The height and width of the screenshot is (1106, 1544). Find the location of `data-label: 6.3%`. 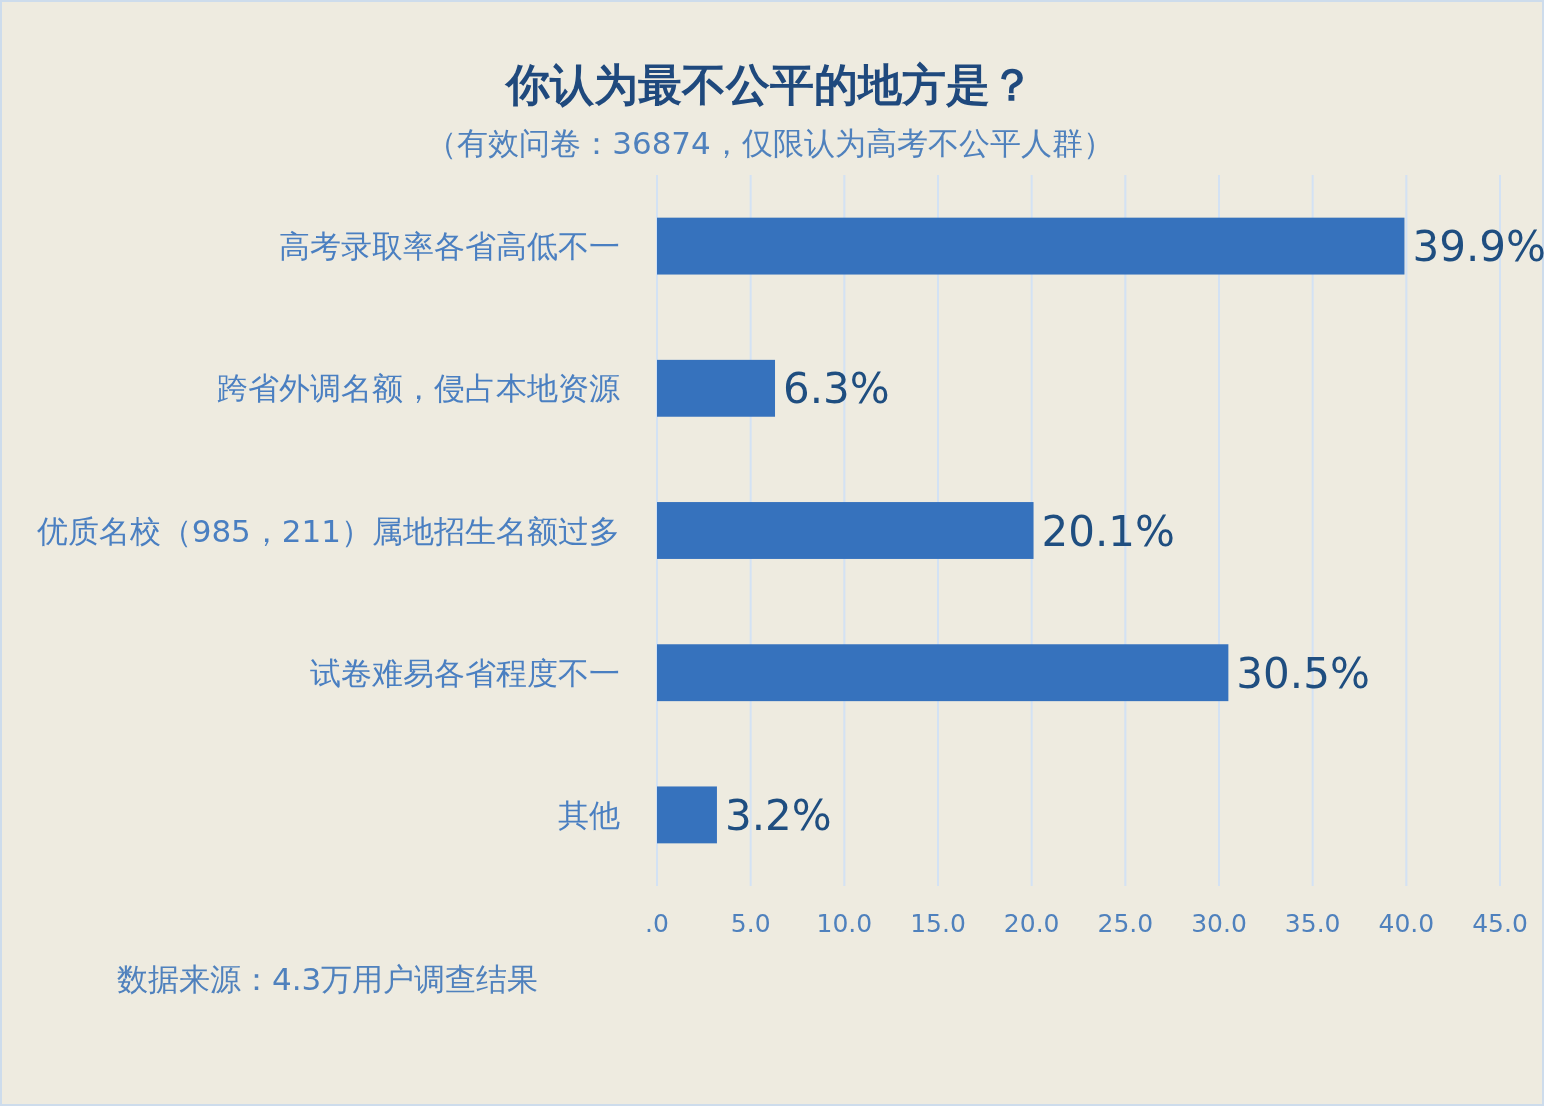

data-label: 6.3% is located at coordinates (836, 389).